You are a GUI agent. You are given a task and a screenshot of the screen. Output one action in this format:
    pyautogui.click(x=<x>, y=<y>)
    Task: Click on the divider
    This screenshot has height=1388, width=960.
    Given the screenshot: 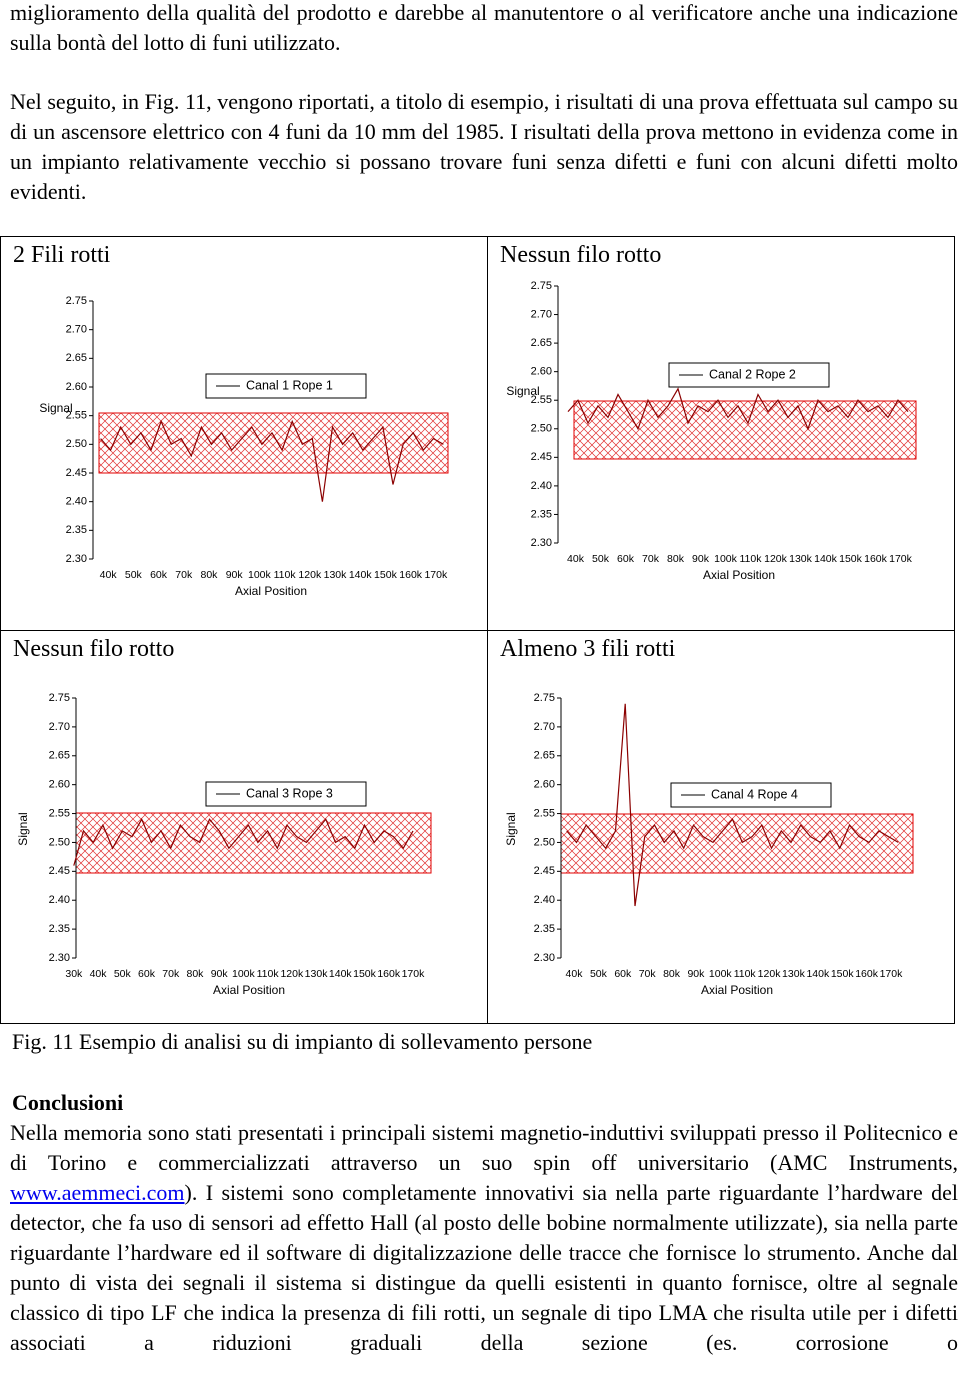 What is the action you would take?
    pyautogui.click(x=477, y=630)
    